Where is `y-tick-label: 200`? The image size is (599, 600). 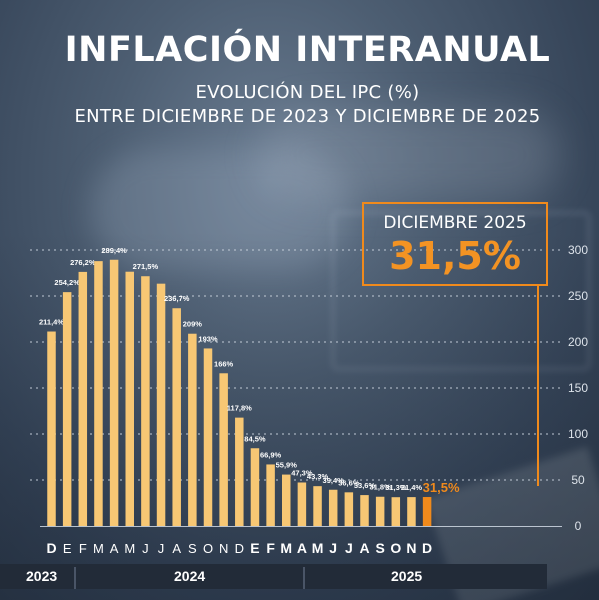
y-tick-label: 200 is located at coordinates (578, 342).